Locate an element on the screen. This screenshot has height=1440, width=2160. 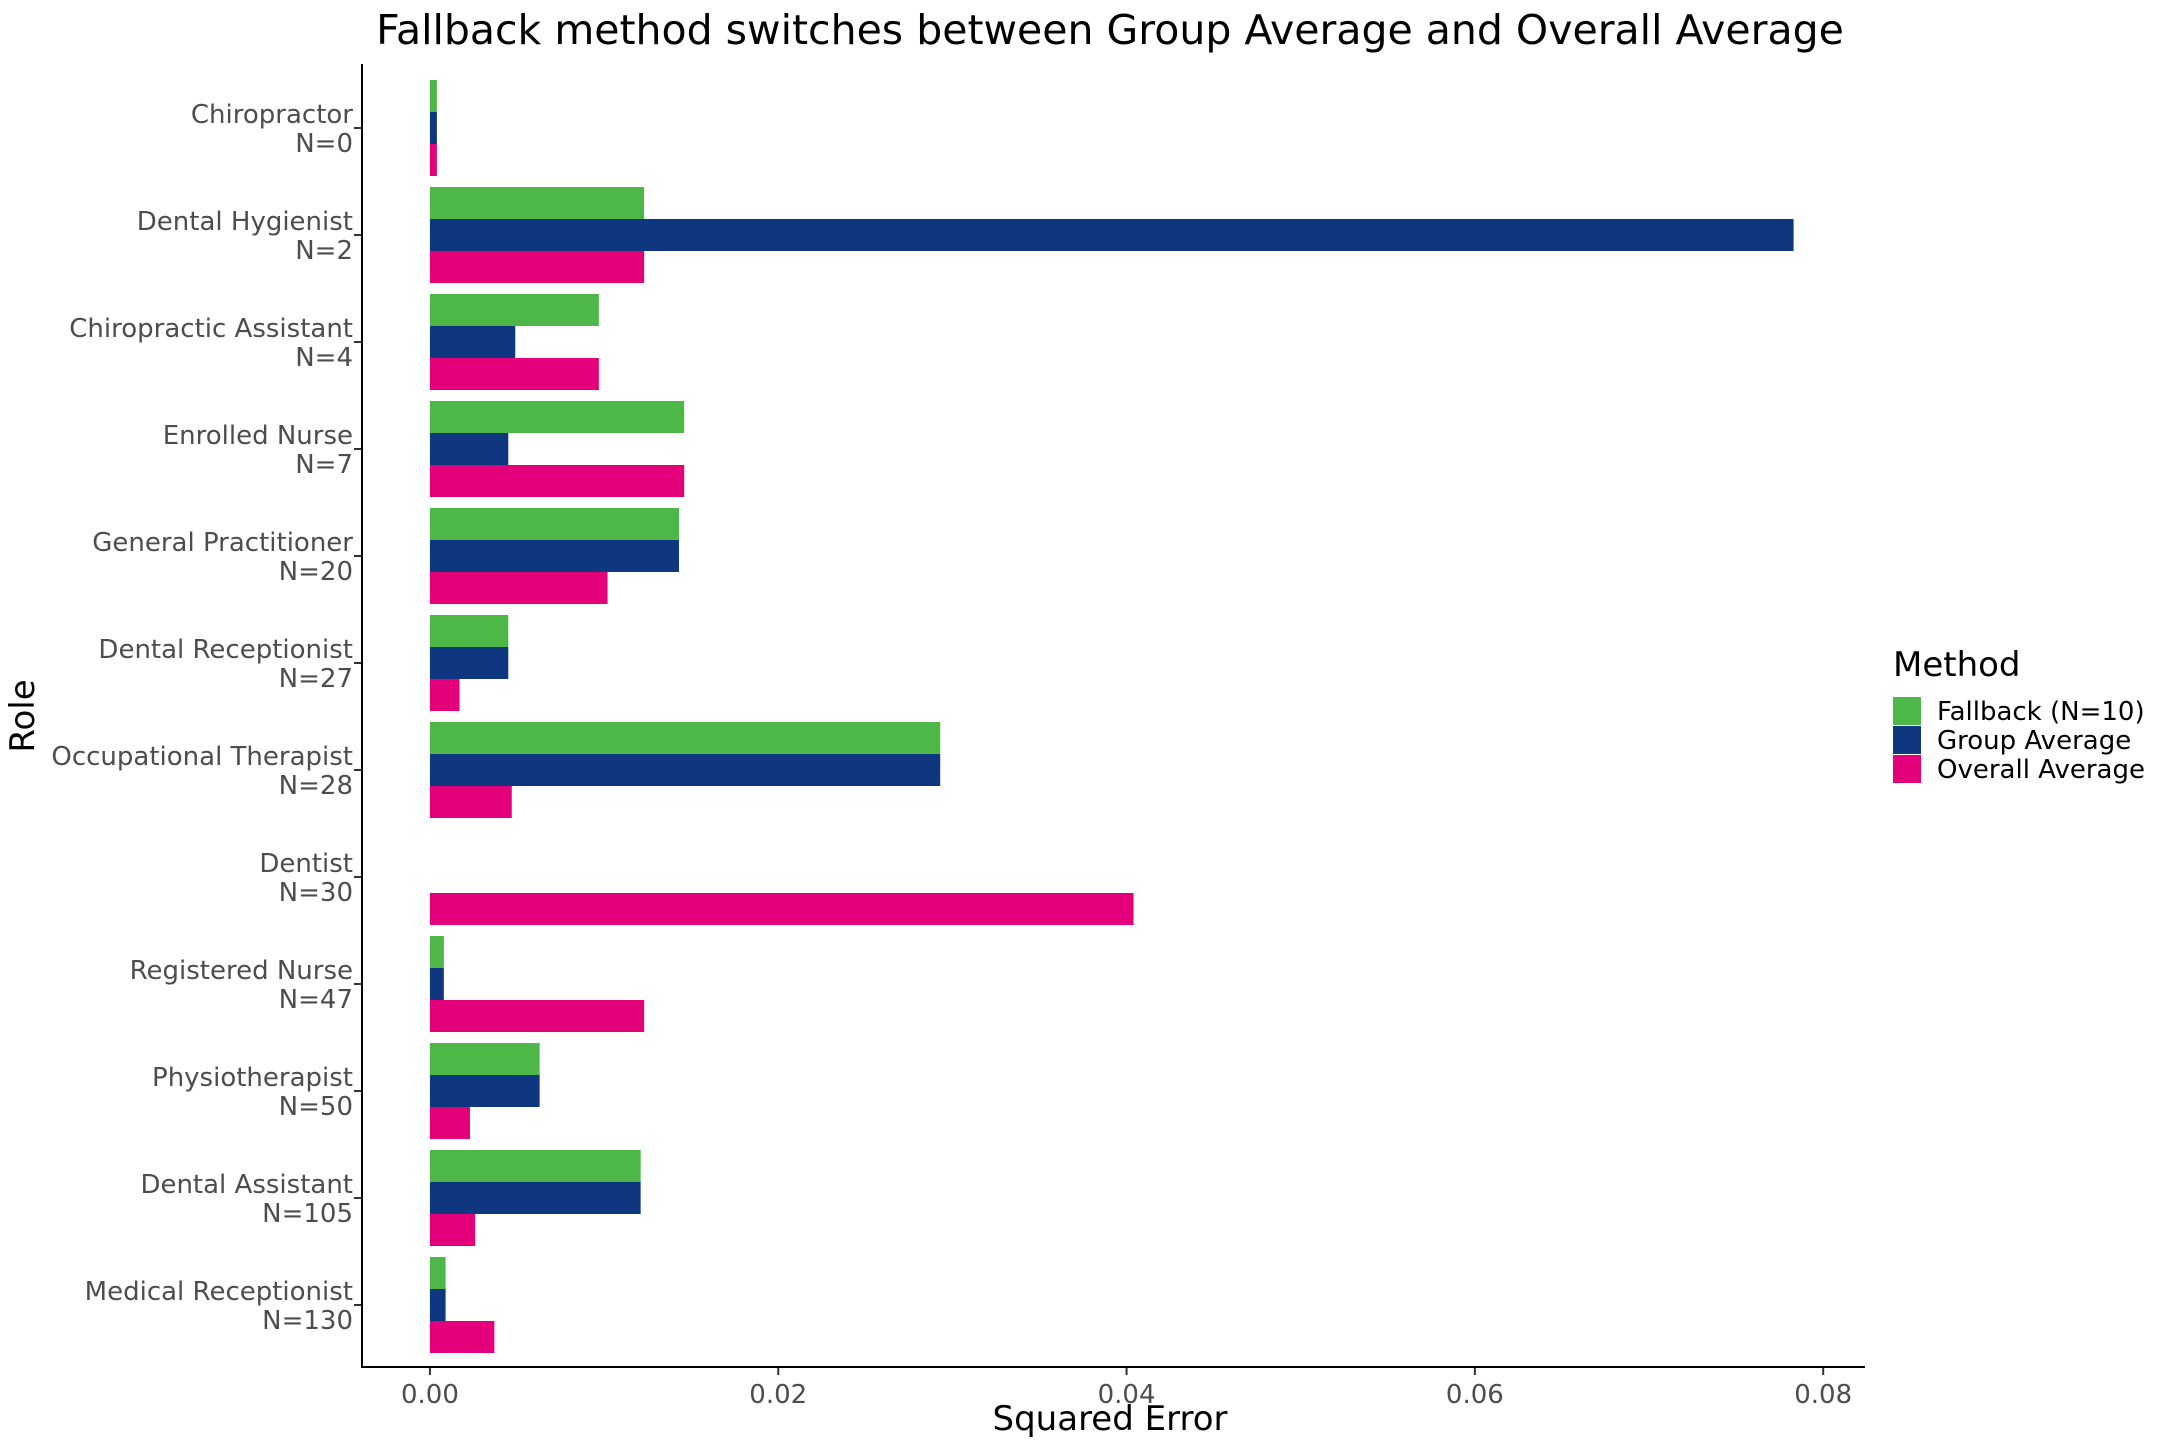
y-tick-label-role: Medical Receptionist is located at coordinates (219, 1292).